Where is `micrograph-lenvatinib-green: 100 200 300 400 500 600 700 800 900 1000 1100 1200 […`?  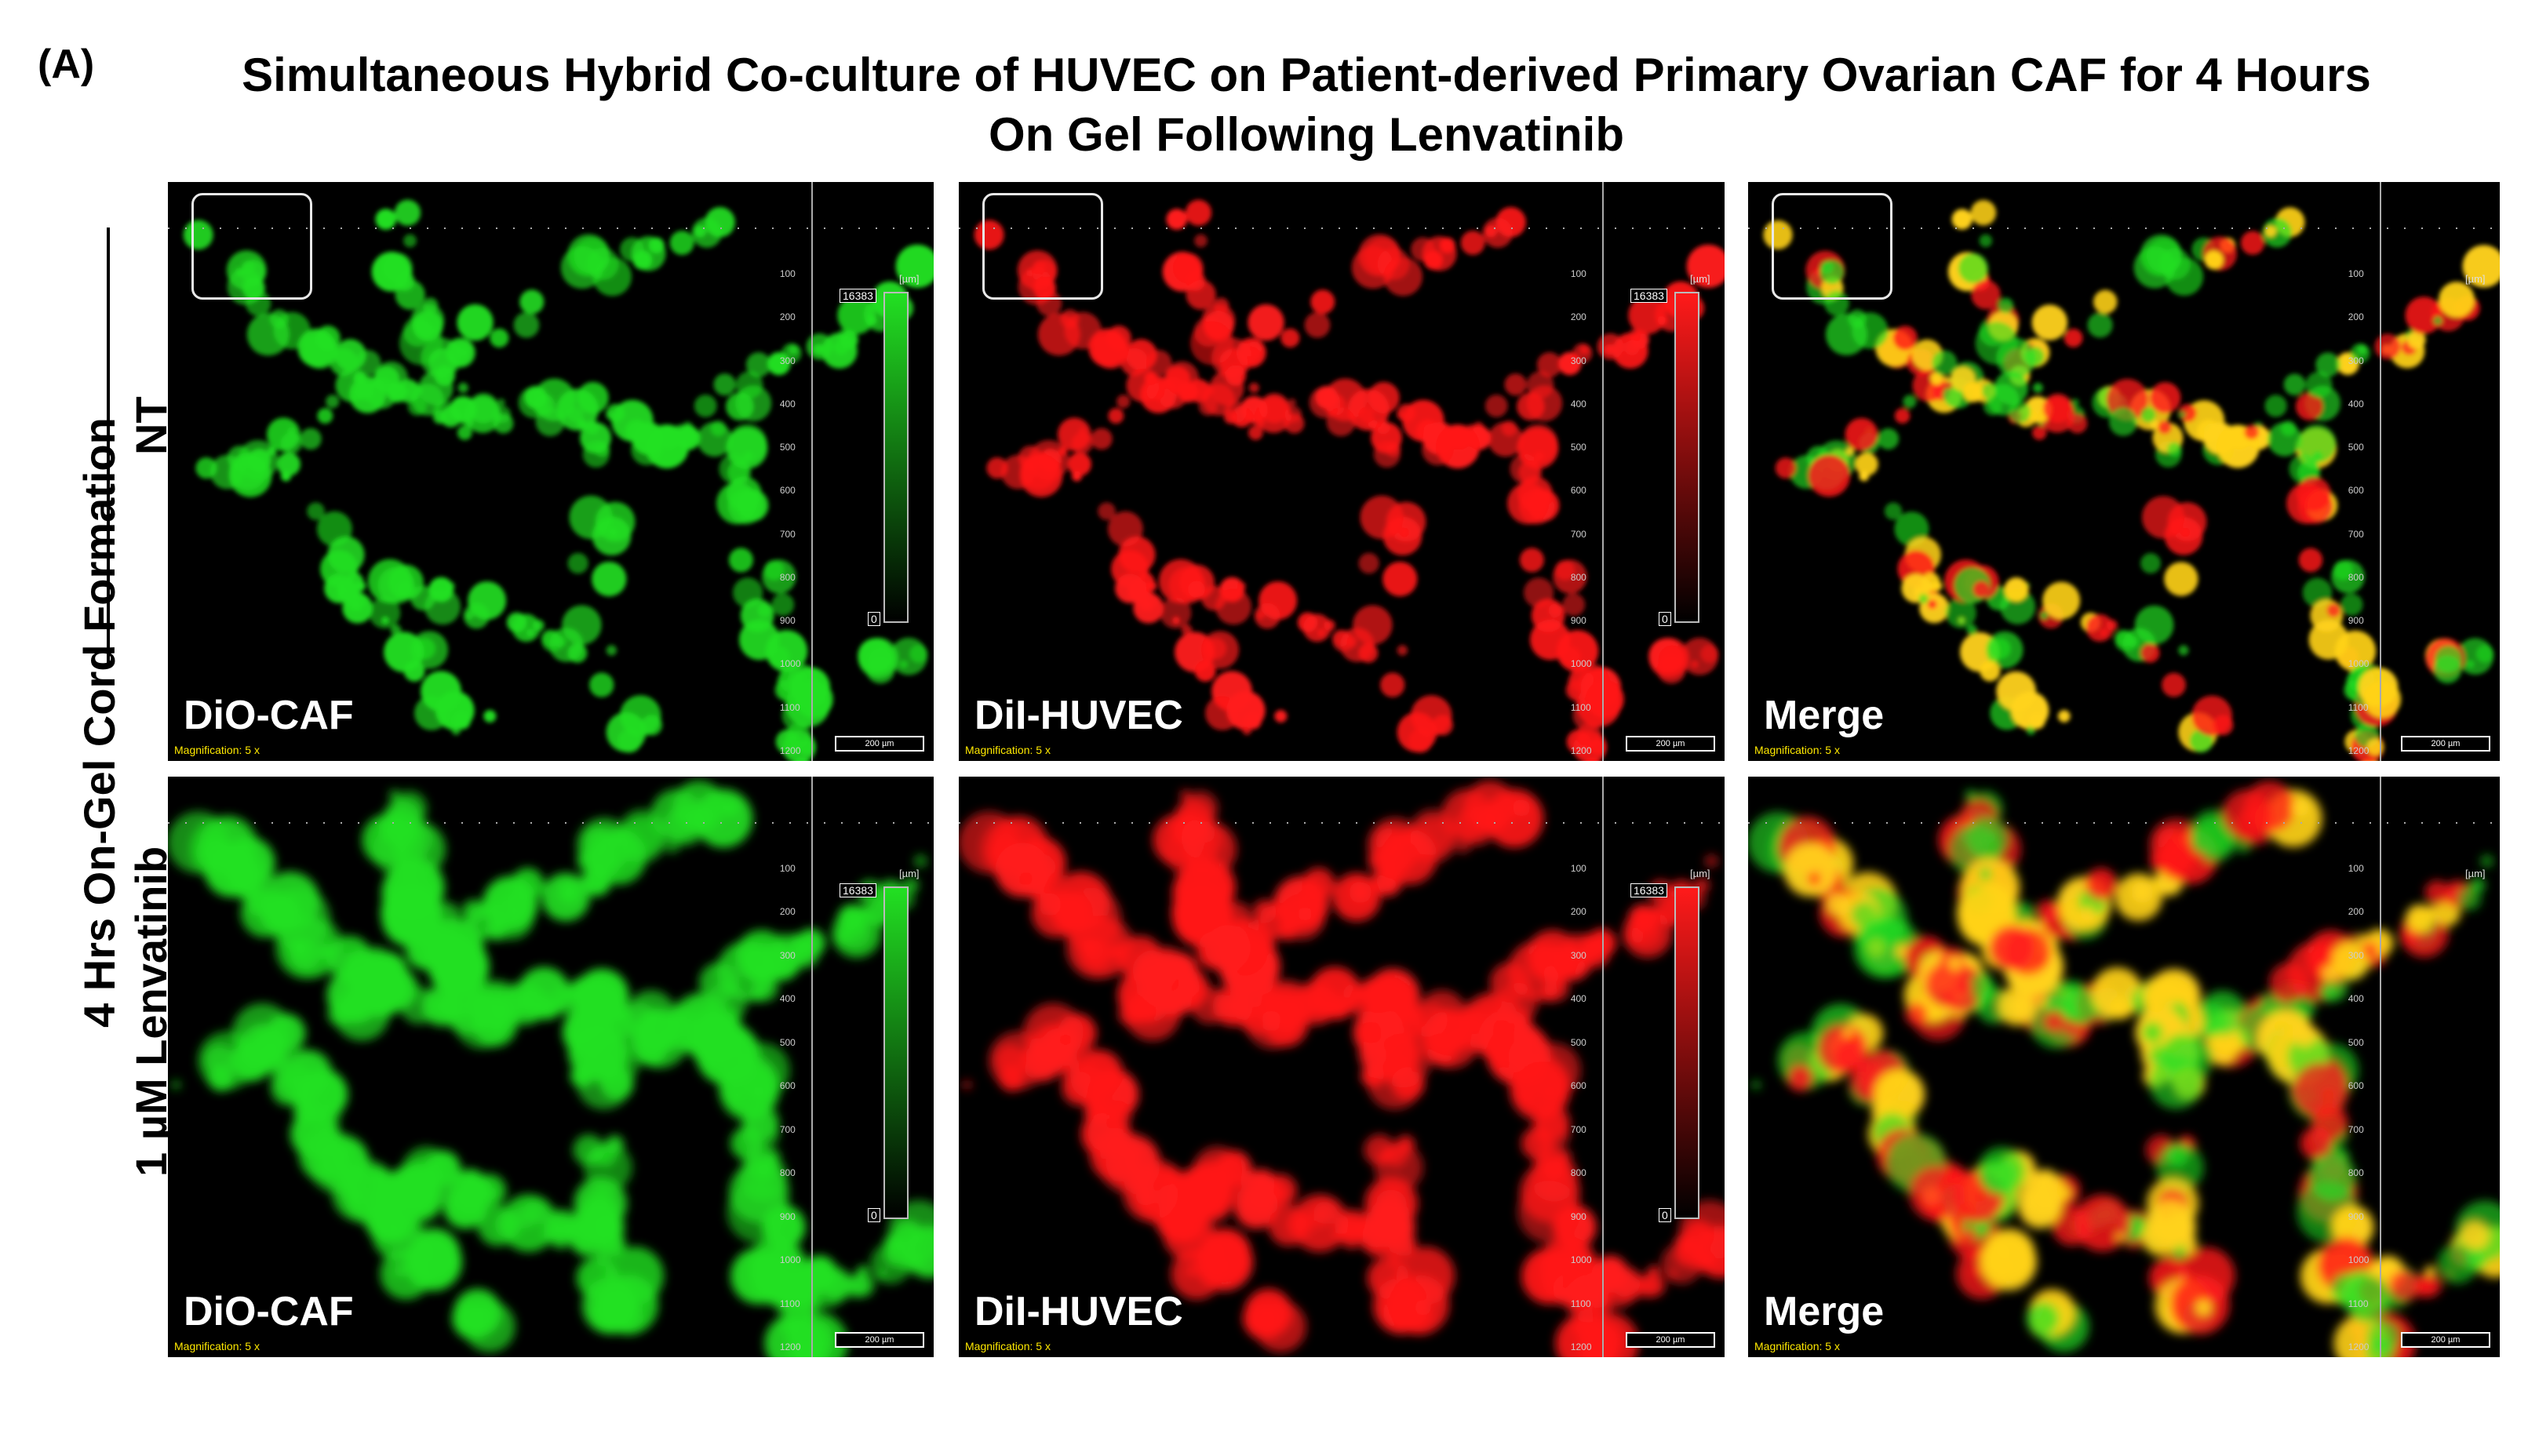 micrograph-lenvatinib-green: 100 200 300 400 500 600 700 800 900 1000 1100 1200 [… is located at coordinates (551, 1067).